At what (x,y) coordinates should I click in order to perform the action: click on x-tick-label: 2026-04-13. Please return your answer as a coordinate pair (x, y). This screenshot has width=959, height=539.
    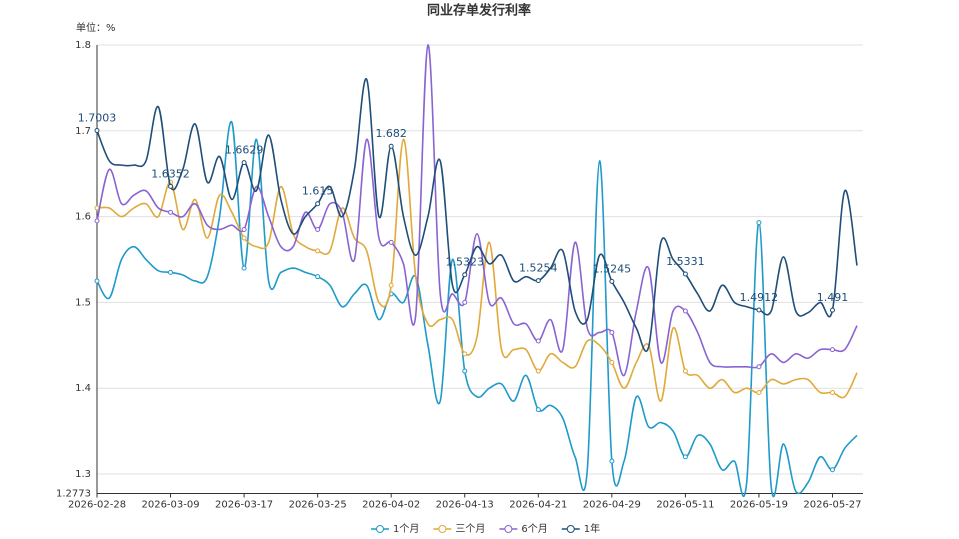
    Looking at the image, I should click on (465, 505).